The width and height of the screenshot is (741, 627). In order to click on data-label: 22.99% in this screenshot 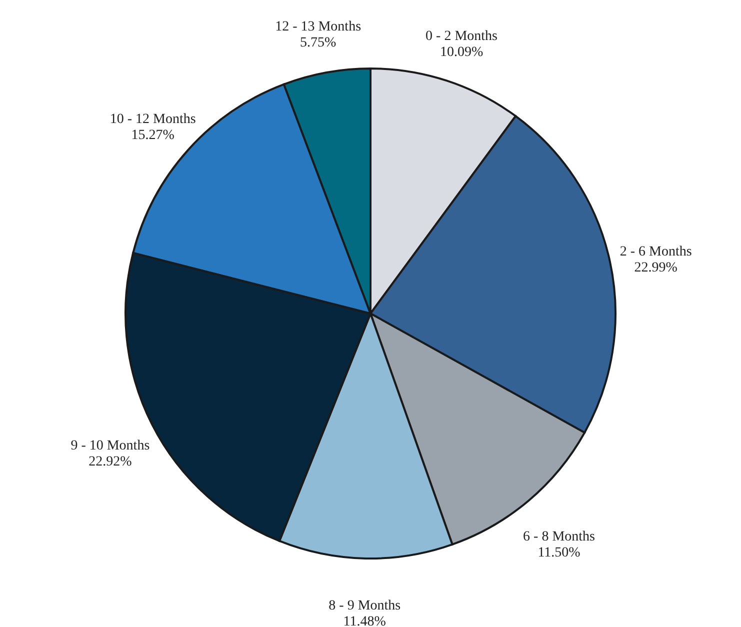, I will do `click(656, 268)`.